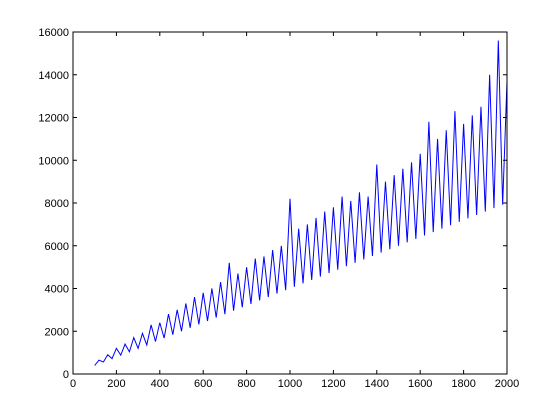 This screenshot has height=420, width=560. Describe the element at coordinates (463, 384) in the screenshot. I see `x-tick-label: 1800` at that location.